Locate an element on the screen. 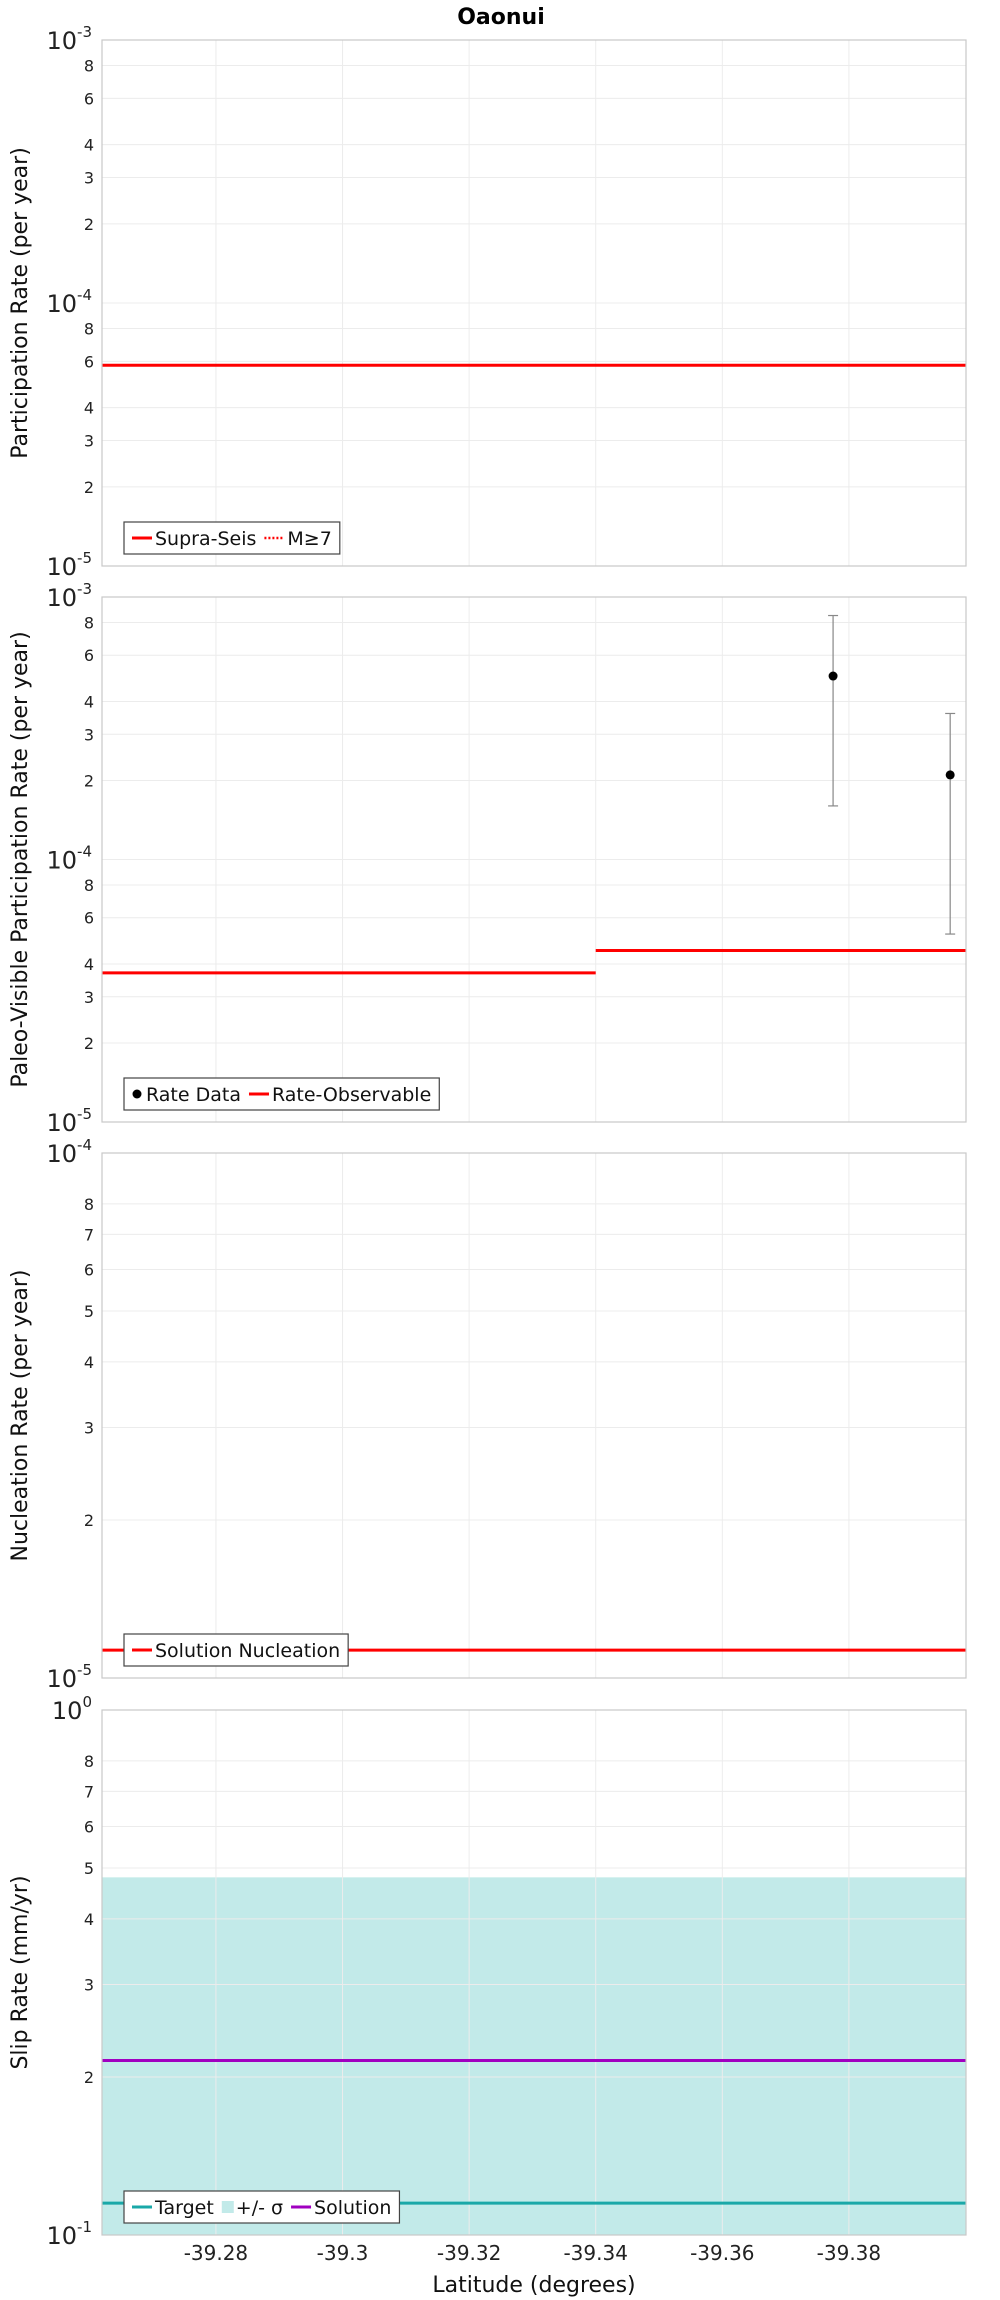 The image size is (1000, 2300). x-tick-label: -39.32 is located at coordinates (469, 2253).